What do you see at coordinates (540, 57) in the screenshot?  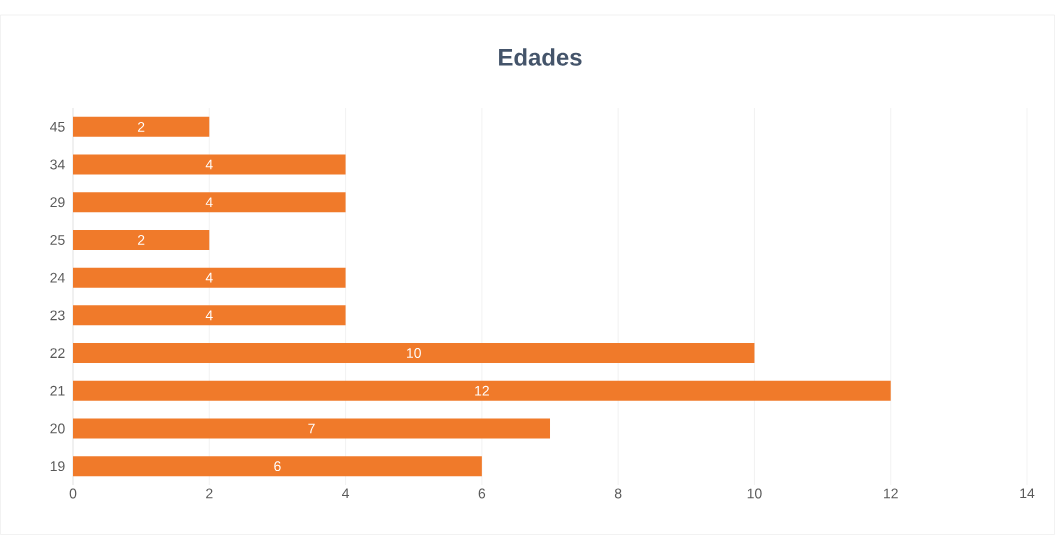 I see `chart-title: Edades` at bounding box center [540, 57].